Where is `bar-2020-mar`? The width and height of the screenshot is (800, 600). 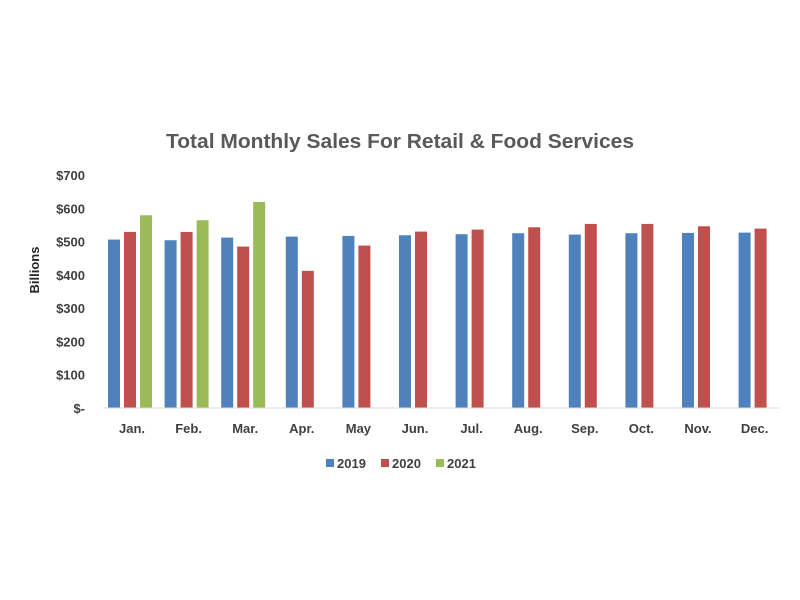 bar-2020-mar is located at coordinates (243, 327).